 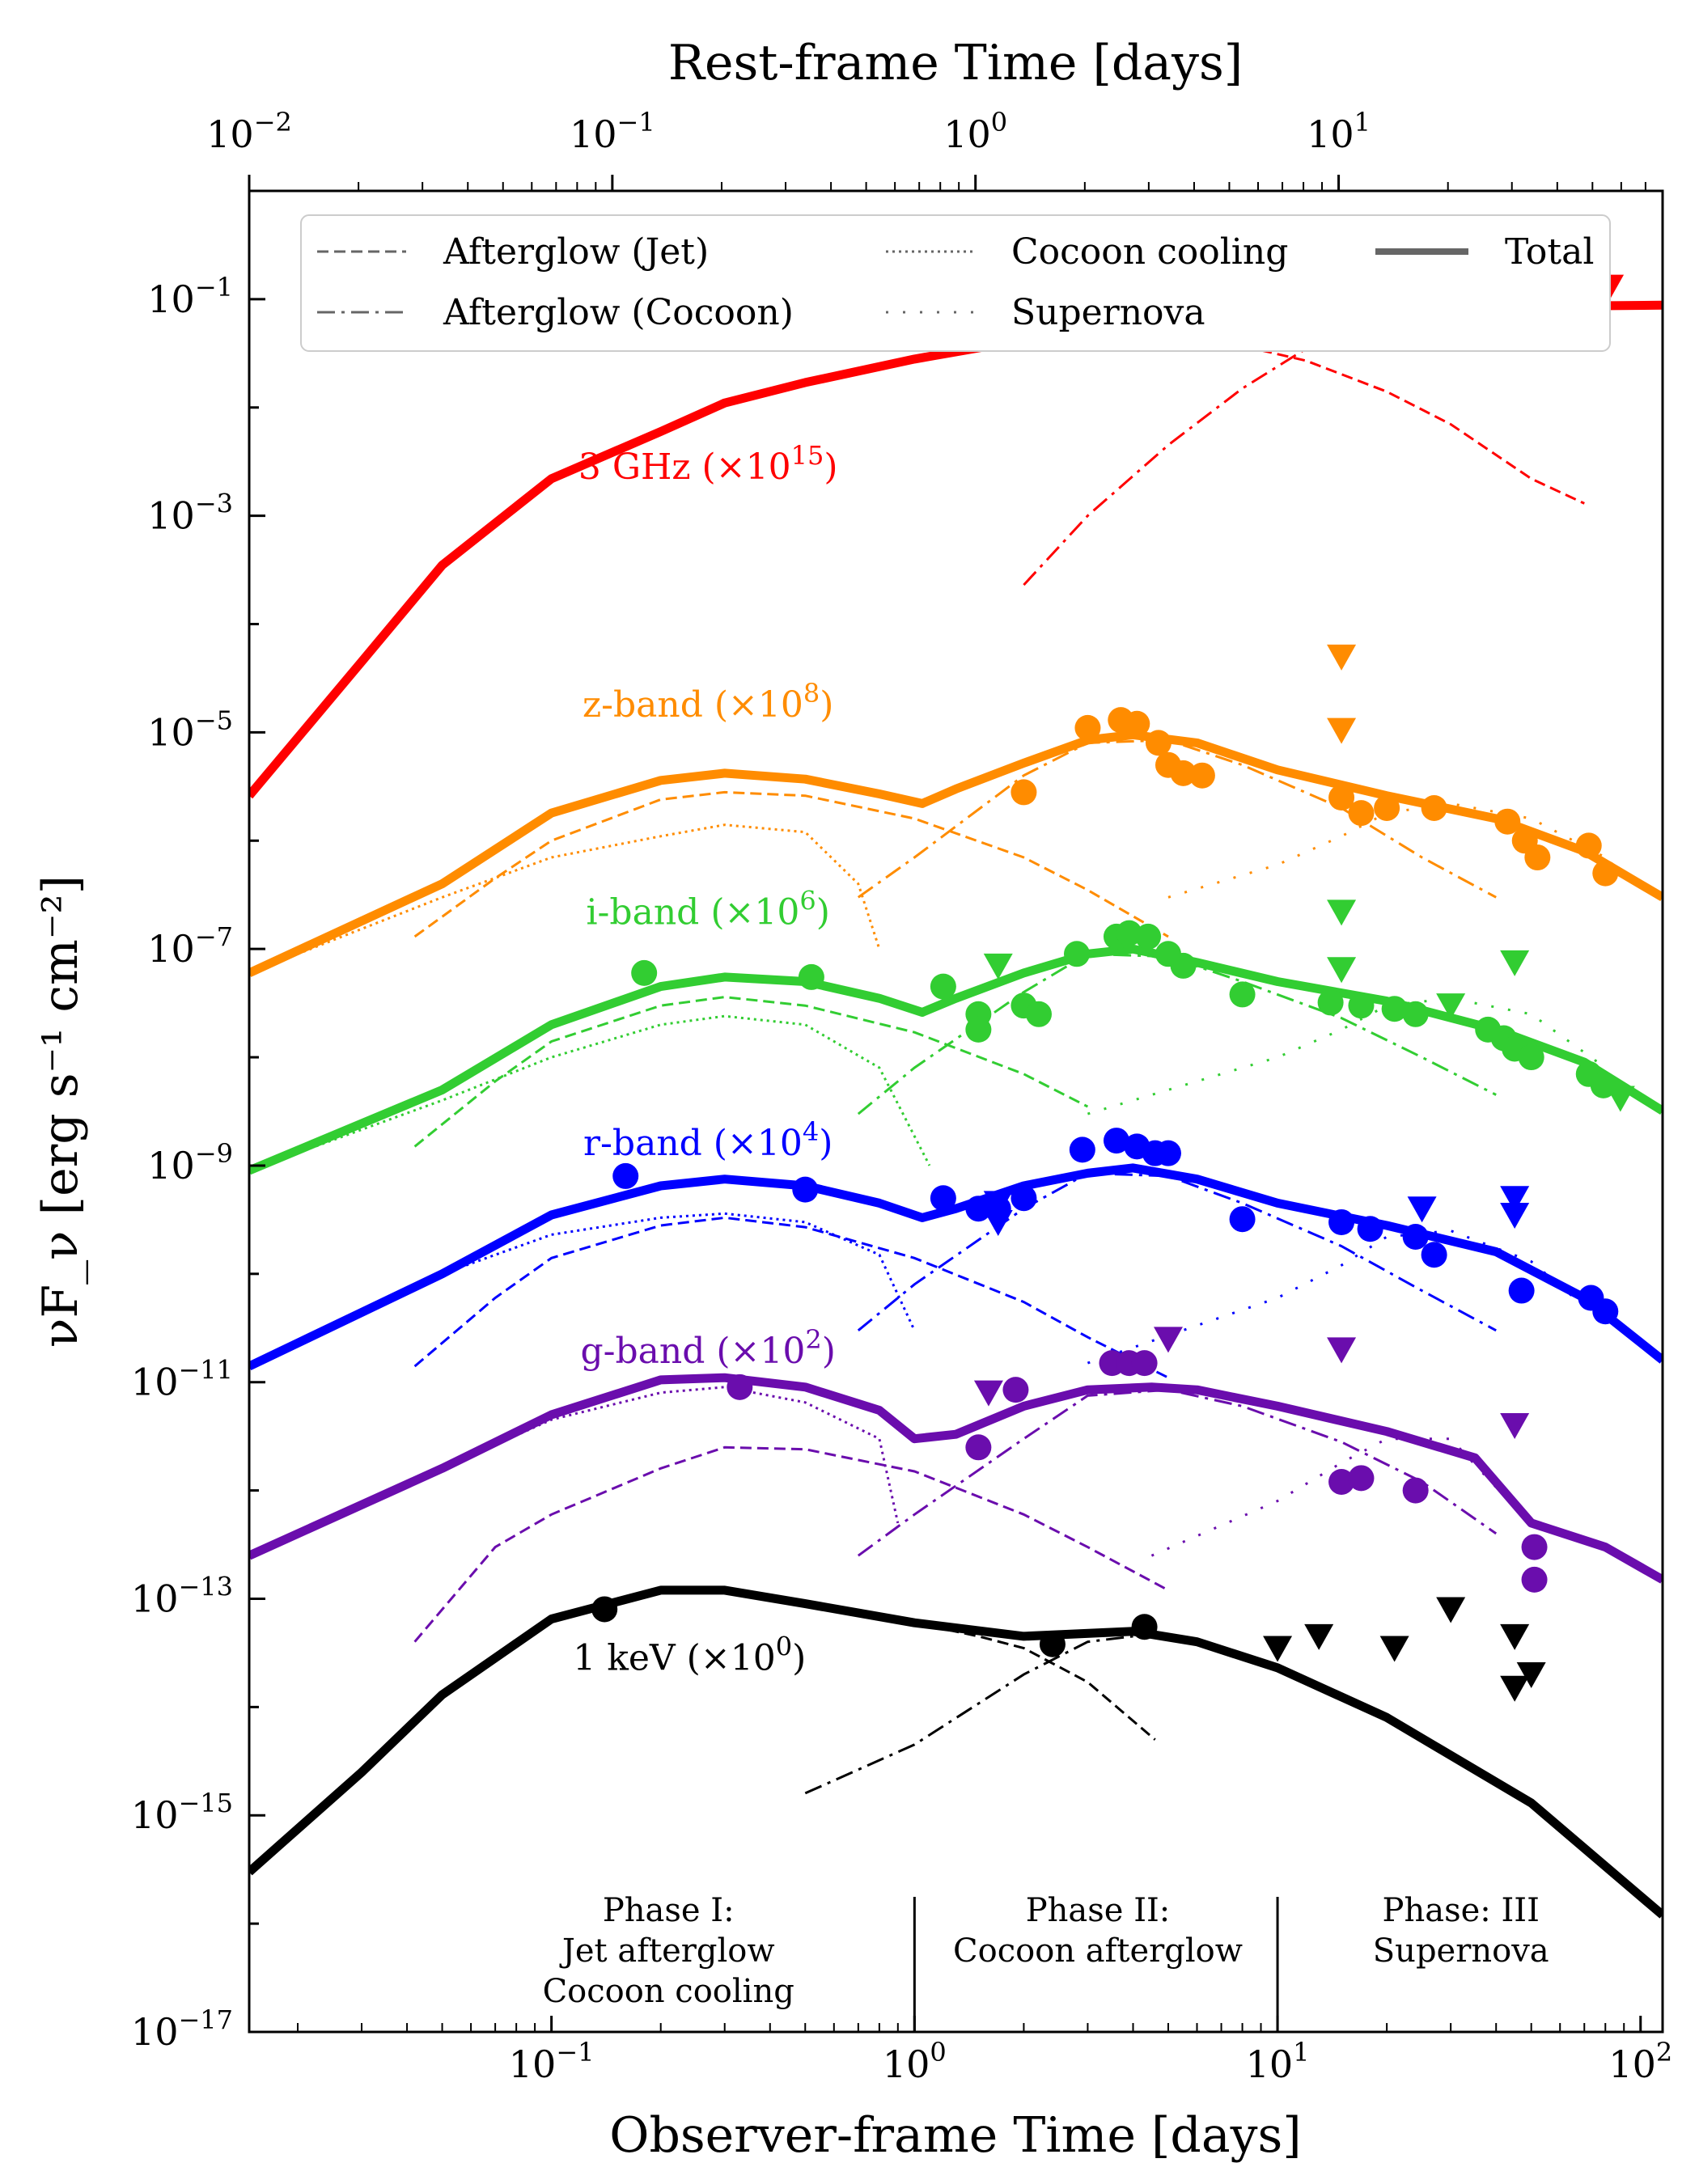 I want to click on 1-kev-label-exponent: 0, so click(x=784, y=1647).